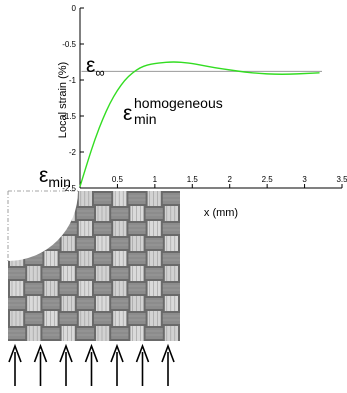  Describe the element at coordinates (118, 179) in the screenshot. I see `x-tick-label: 0.5` at that location.